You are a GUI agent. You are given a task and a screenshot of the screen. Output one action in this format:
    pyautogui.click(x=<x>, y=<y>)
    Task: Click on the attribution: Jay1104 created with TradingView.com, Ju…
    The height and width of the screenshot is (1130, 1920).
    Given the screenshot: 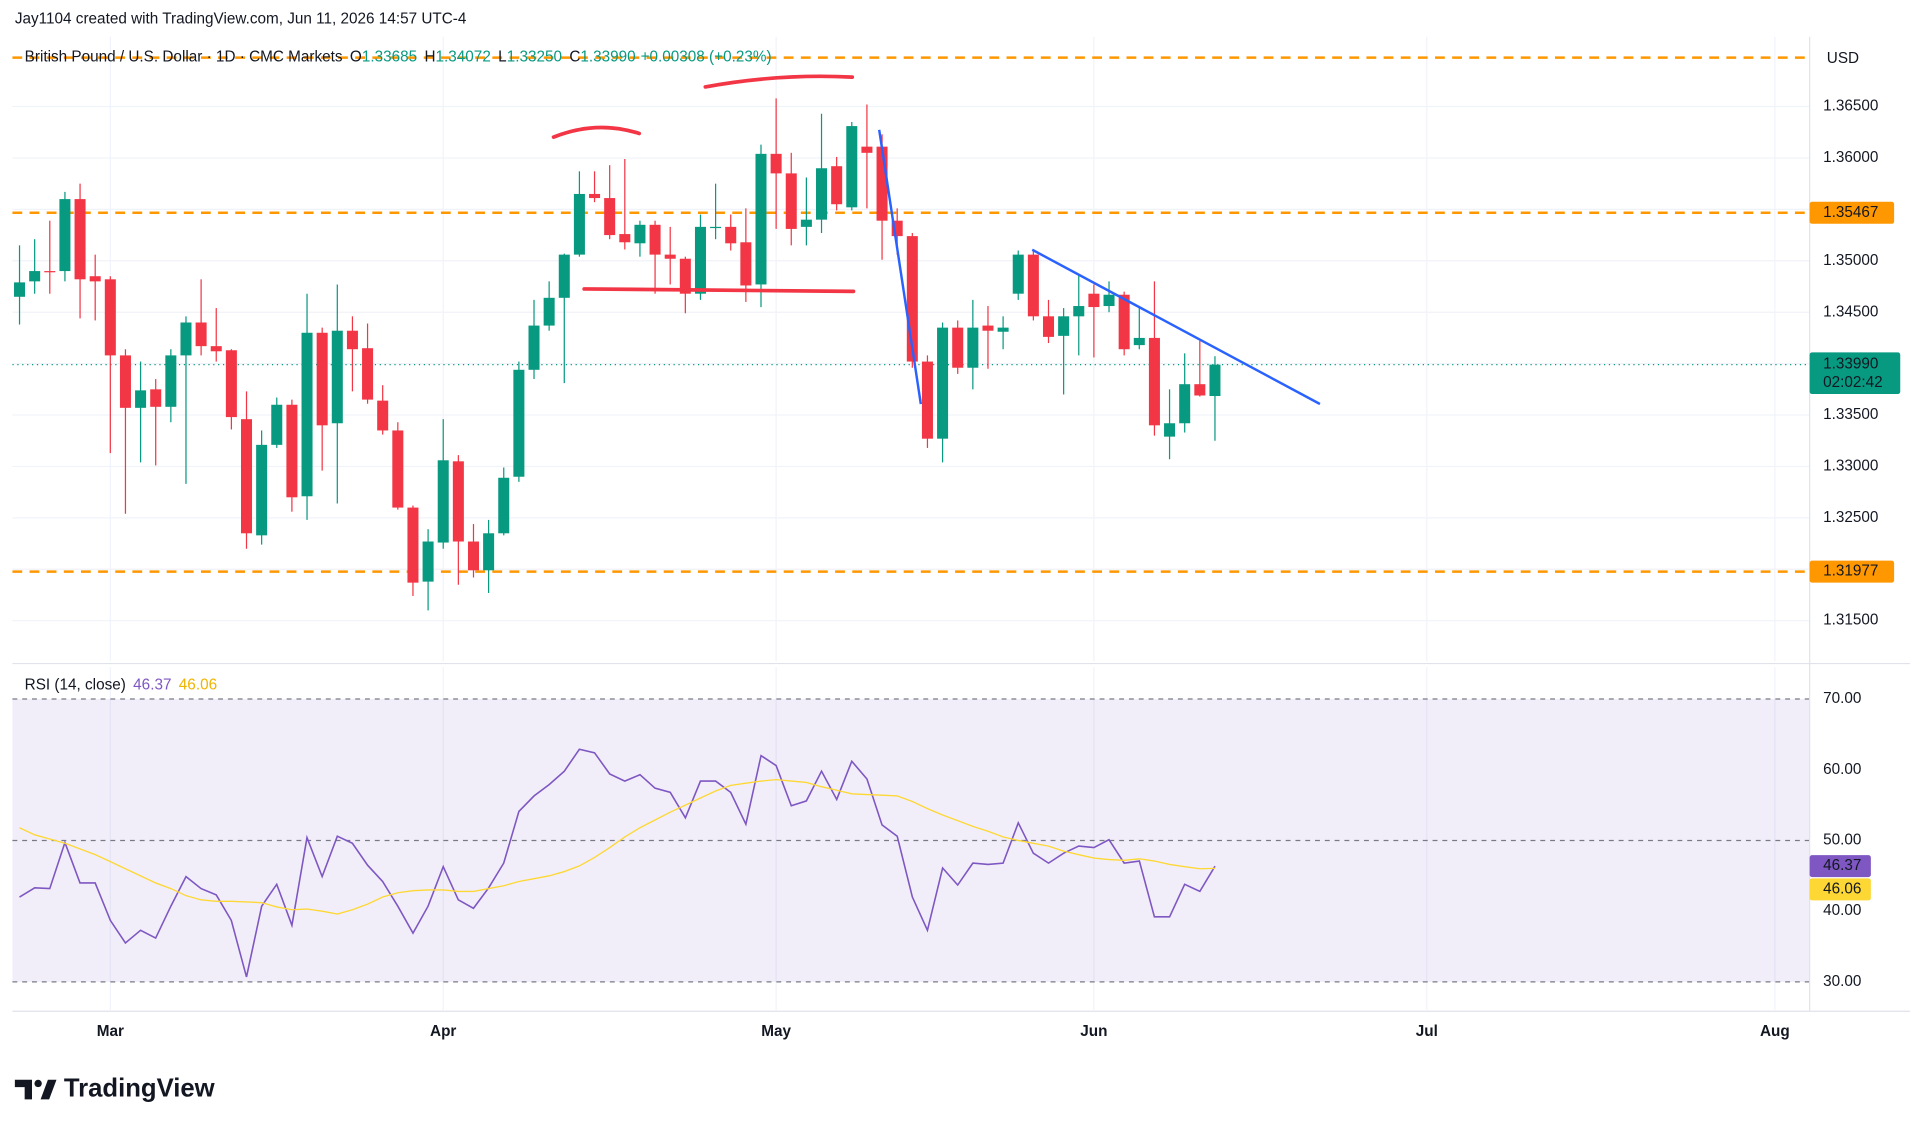 What is the action you would take?
    pyautogui.click(x=241, y=19)
    